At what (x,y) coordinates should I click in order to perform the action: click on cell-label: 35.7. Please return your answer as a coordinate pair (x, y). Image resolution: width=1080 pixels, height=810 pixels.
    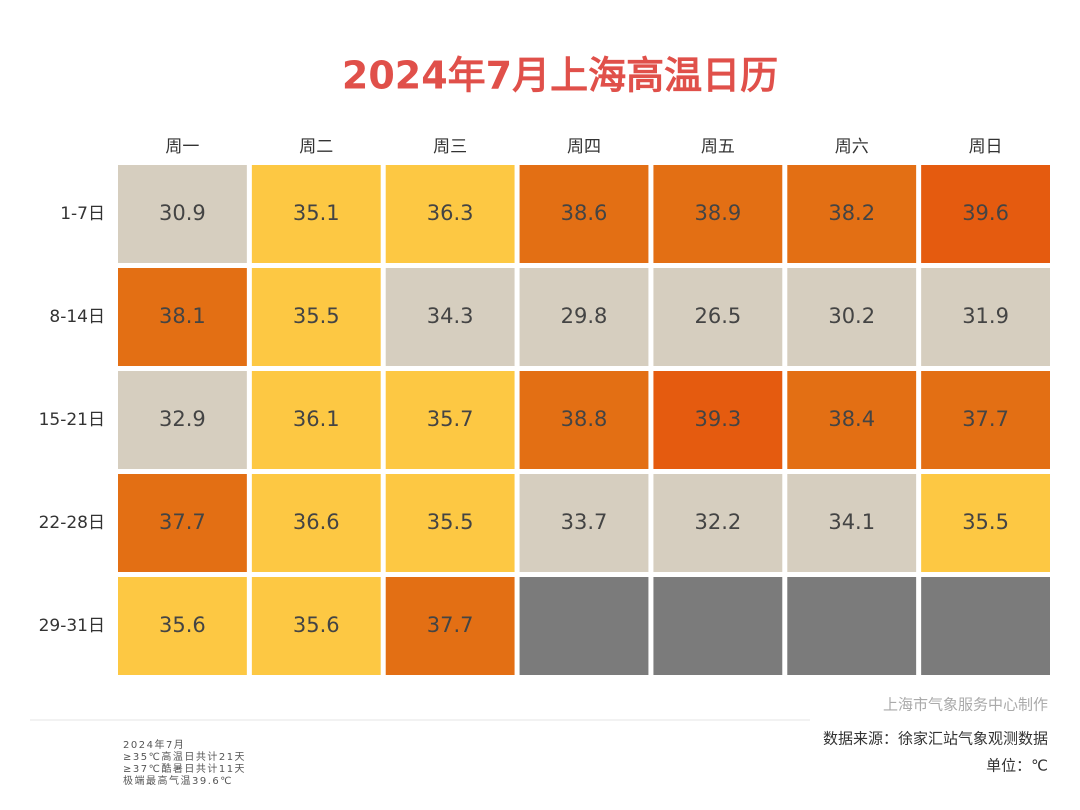
    Looking at the image, I should click on (450, 419).